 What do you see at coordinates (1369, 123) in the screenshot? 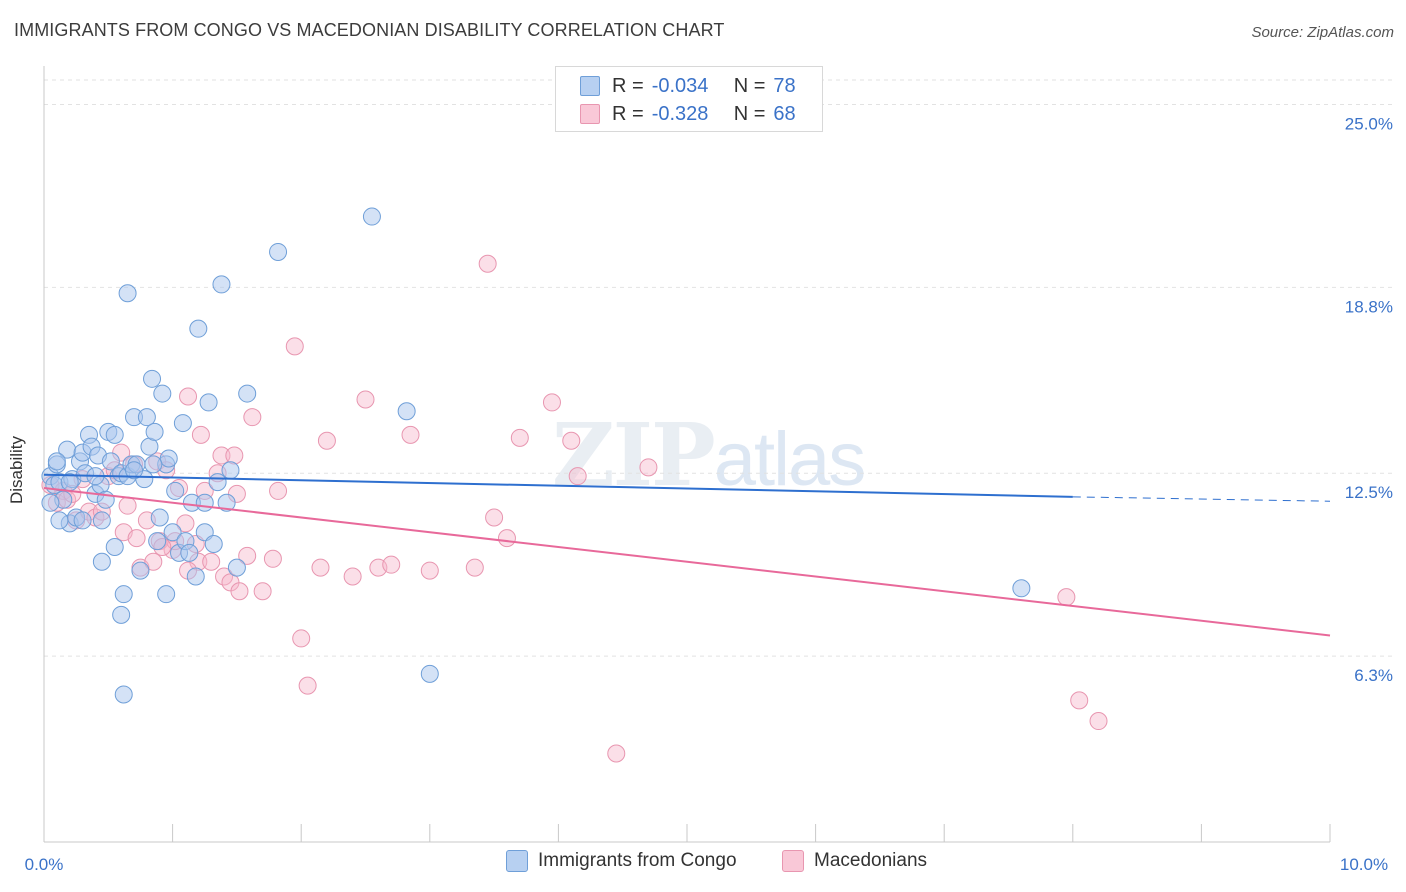
I see `y-tick-label: 25.0%` at bounding box center [1369, 123].